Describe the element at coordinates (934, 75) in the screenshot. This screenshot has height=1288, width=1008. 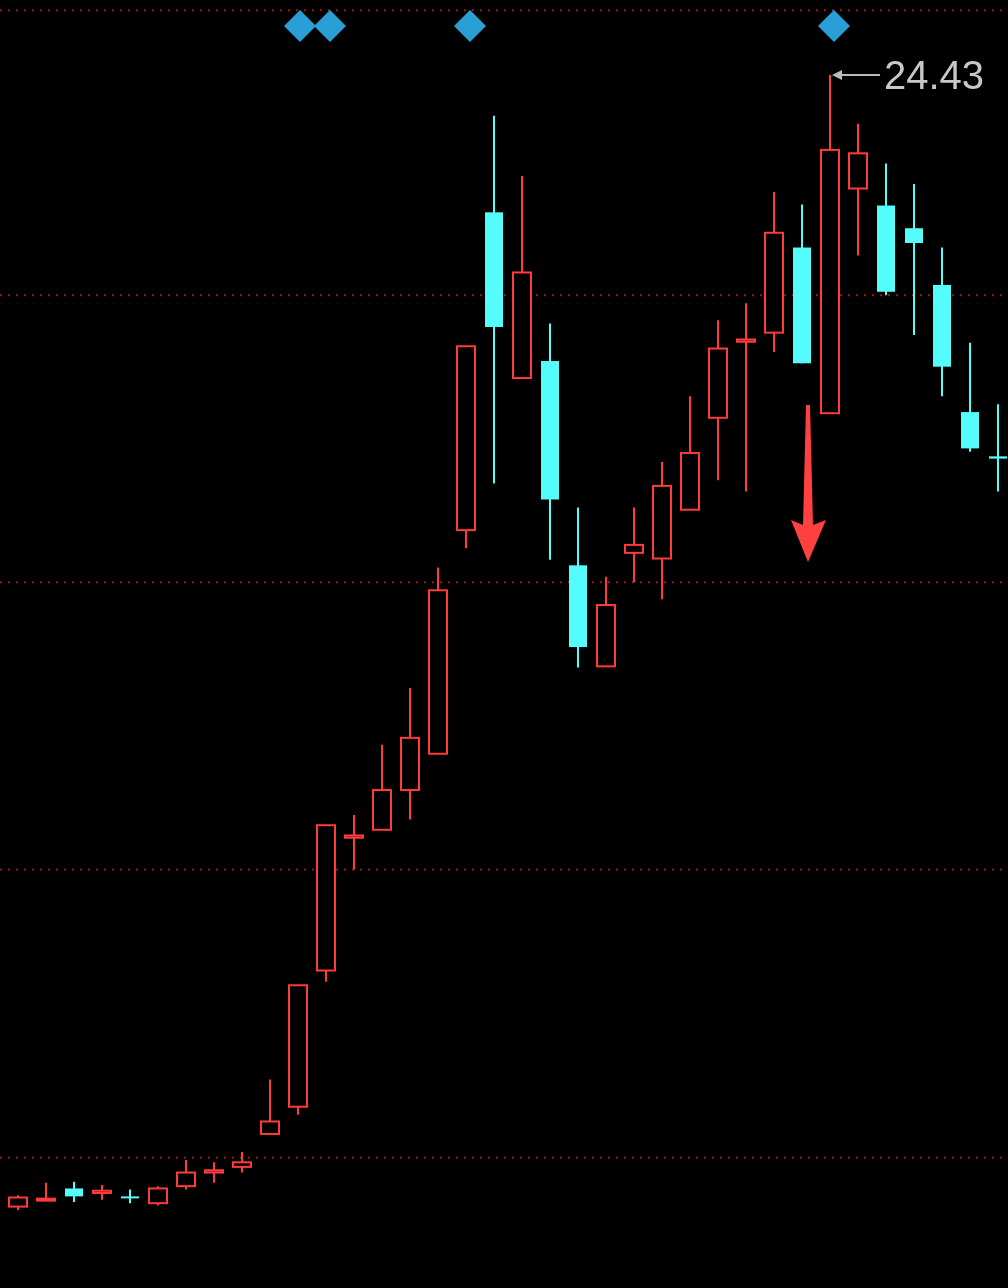
I see `annotation: 24.43` at that location.